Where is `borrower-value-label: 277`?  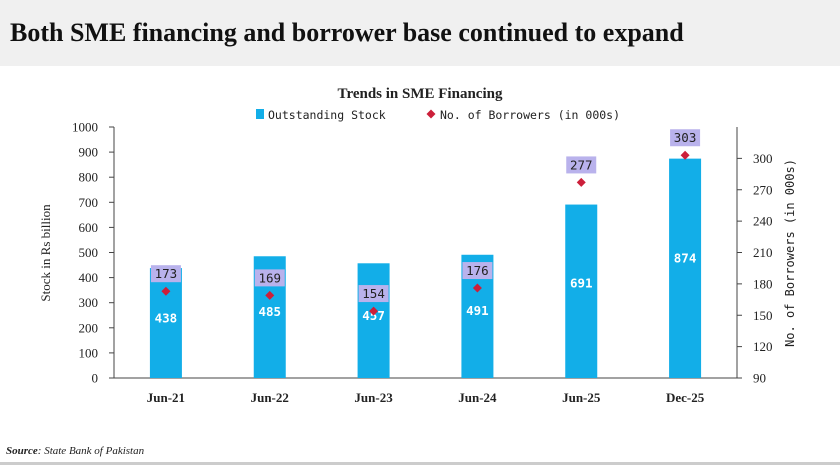
borrower-value-label: 277 is located at coordinates (581, 164).